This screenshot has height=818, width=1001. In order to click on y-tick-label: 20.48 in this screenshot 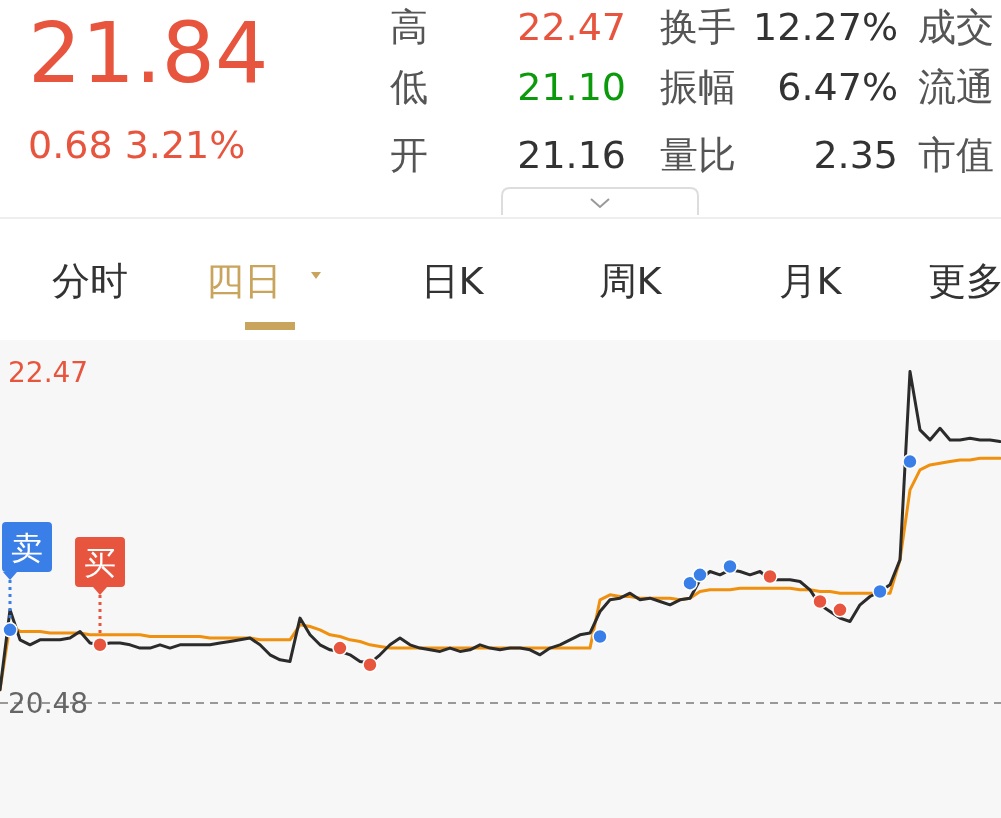, I will do `click(48, 704)`.